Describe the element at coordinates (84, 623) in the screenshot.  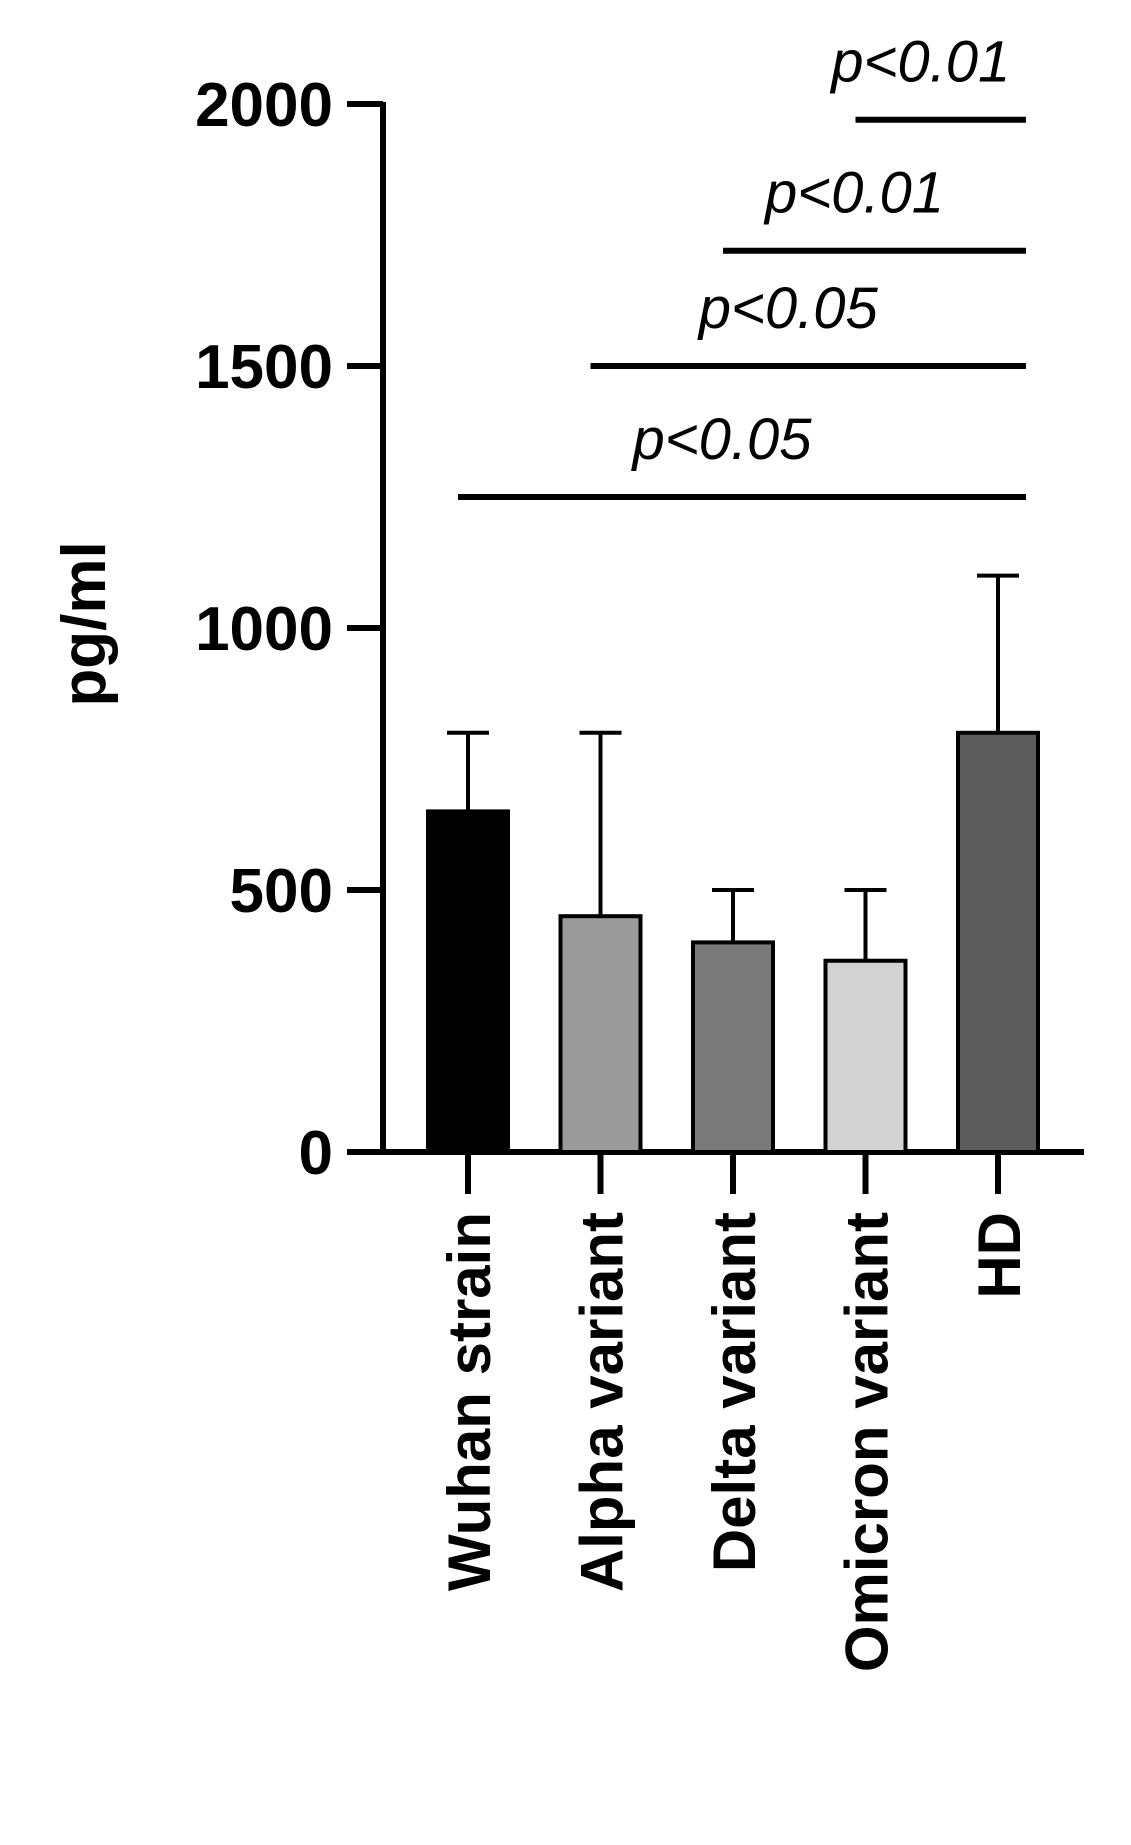
I see `y-axis-label: pg/ml` at that location.